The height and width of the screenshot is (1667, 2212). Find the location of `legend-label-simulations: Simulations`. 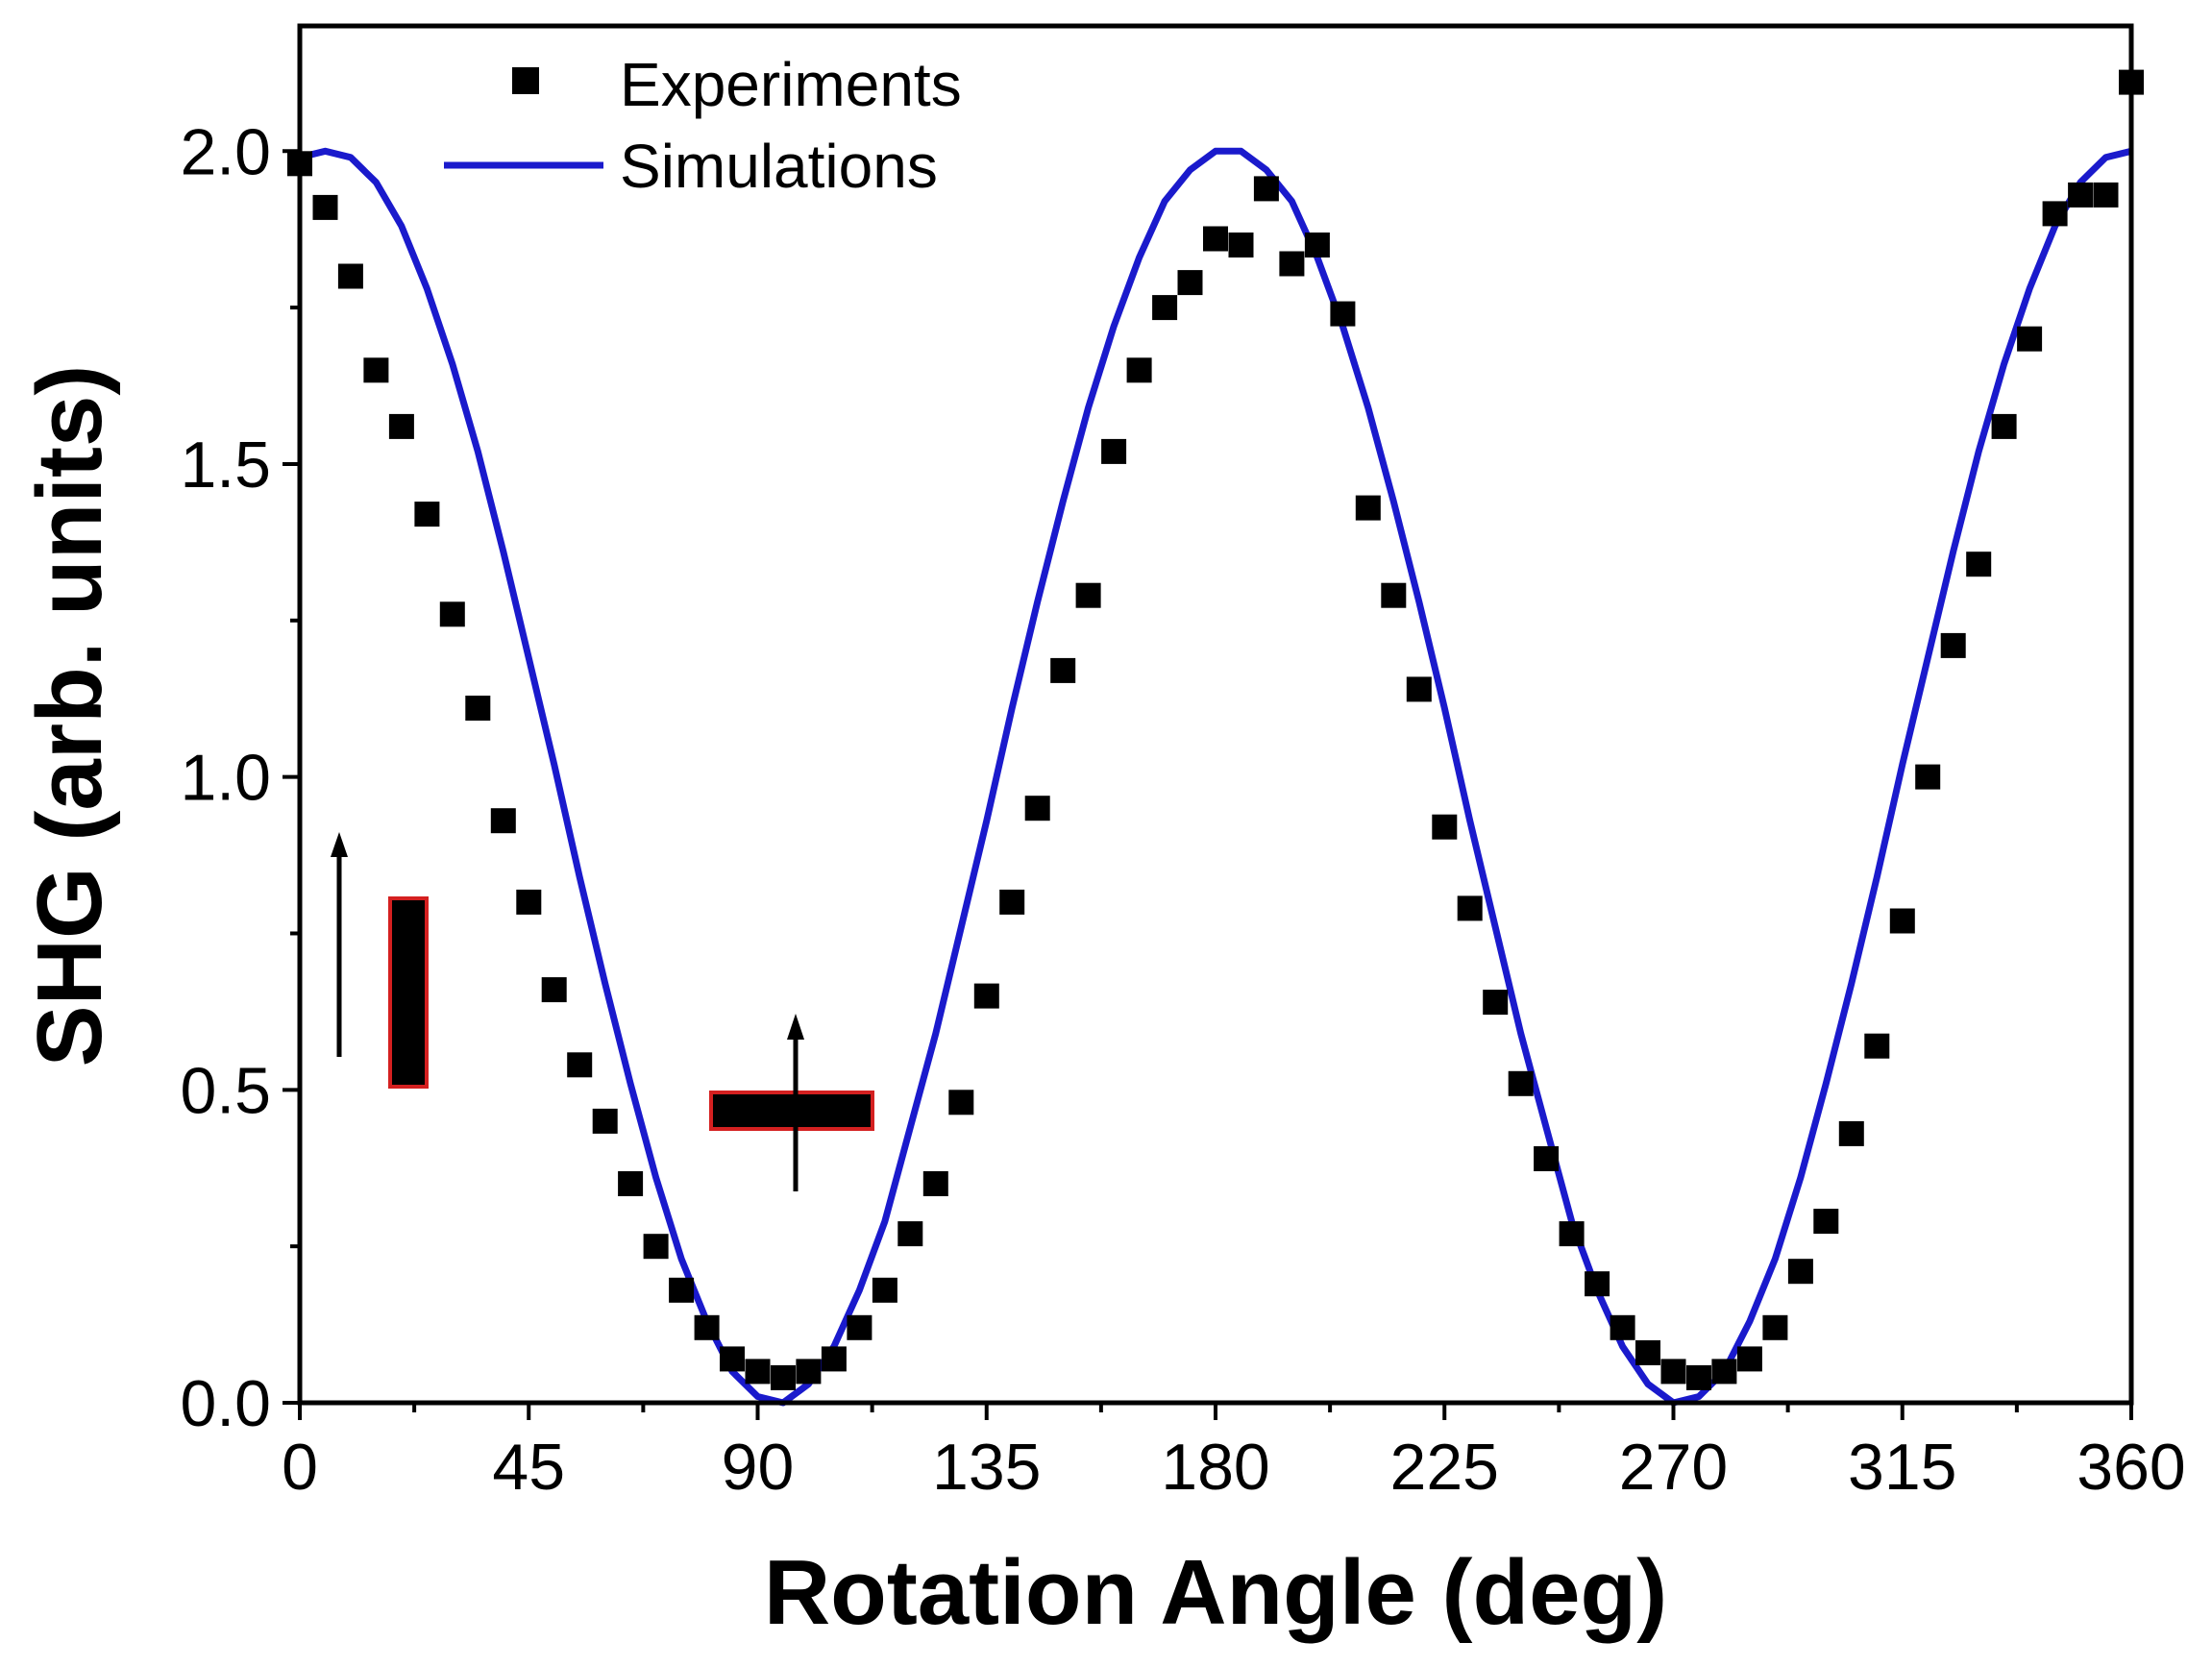

legend-label-simulations: Simulations is located at coordinates (779, 166).